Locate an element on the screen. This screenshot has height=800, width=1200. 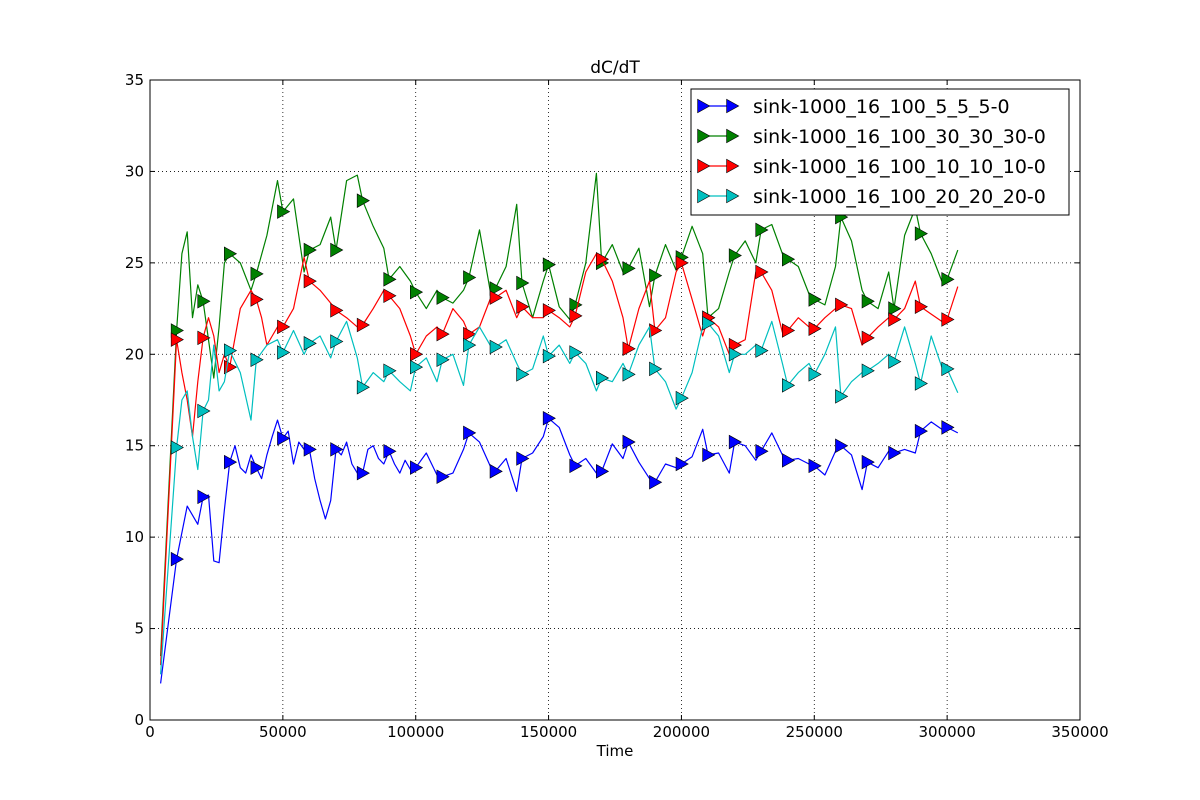
x-tick-label: 150000 is located at coordinates (548, 732).